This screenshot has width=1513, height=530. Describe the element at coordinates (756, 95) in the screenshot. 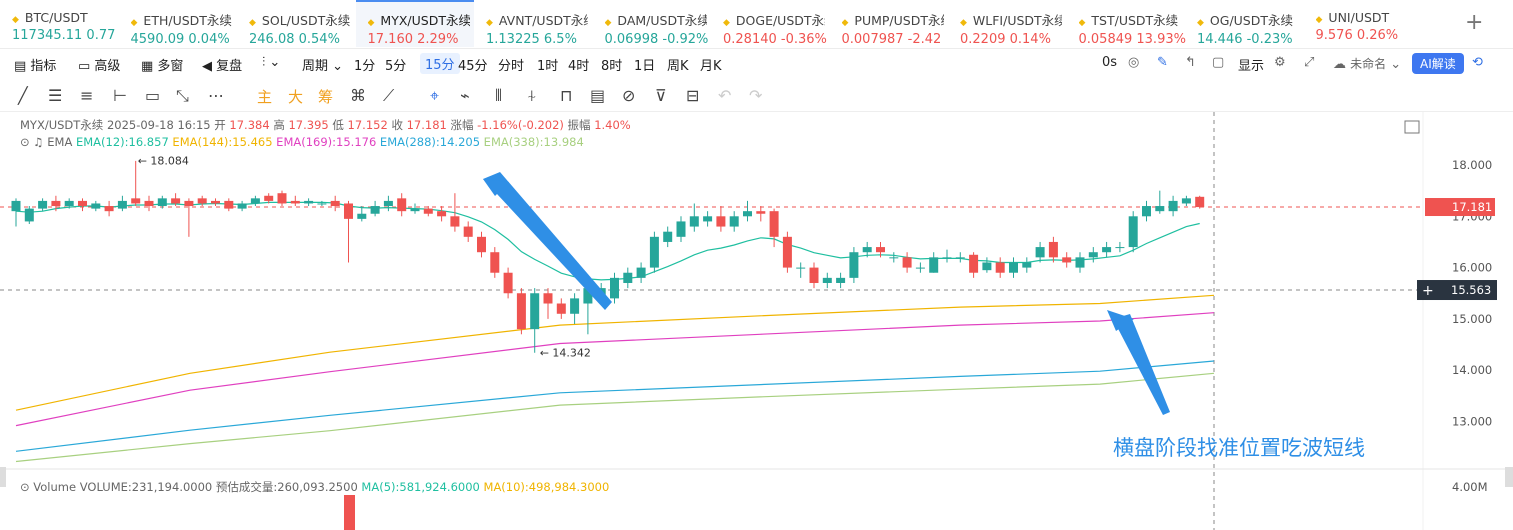

I see `redo-icon: ↷` at that location.